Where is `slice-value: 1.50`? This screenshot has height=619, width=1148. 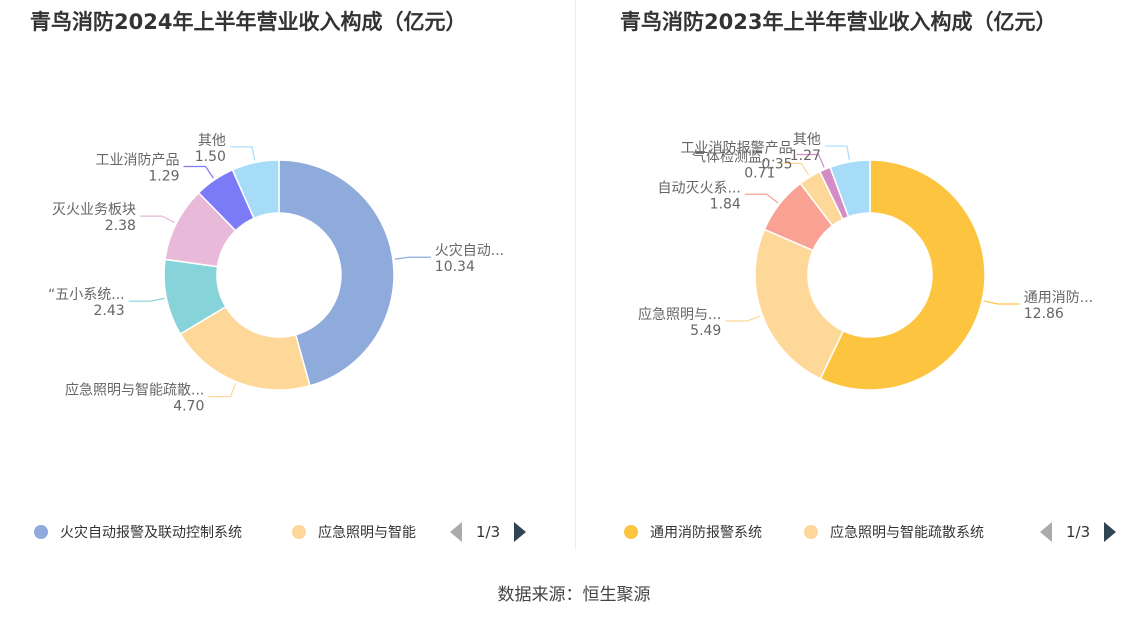 slice-value: 1.50 is located at coordinates (210, 157).